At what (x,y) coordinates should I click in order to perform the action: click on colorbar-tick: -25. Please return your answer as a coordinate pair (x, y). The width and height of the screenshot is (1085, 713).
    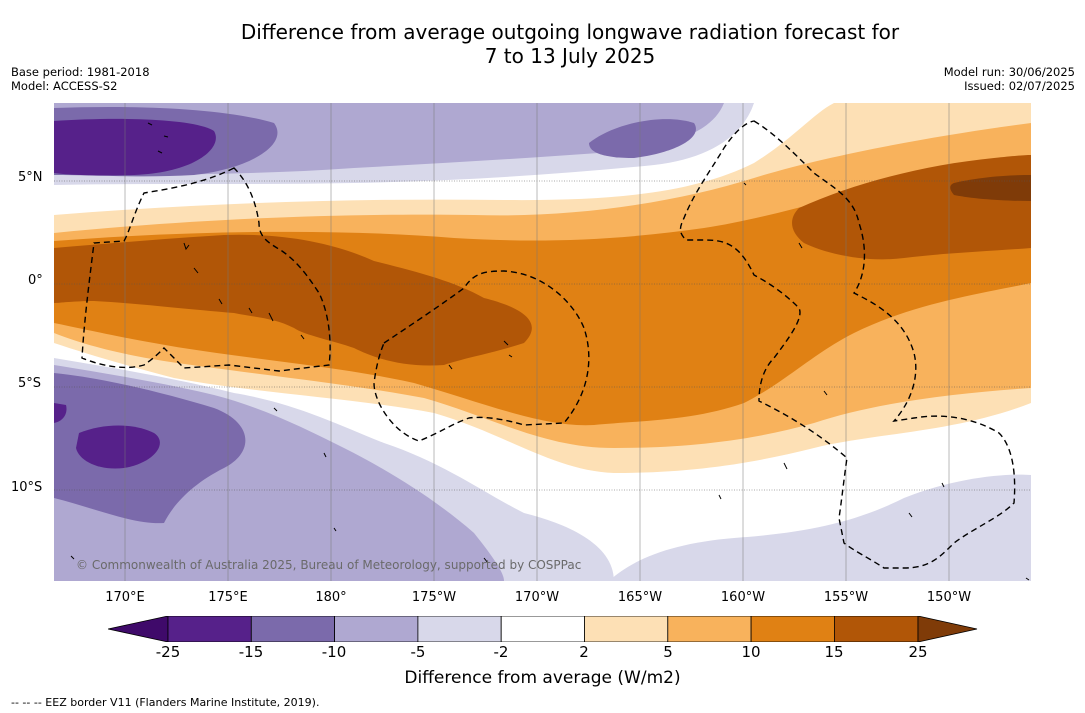
    Looking at the image, I should click on (168, 652).